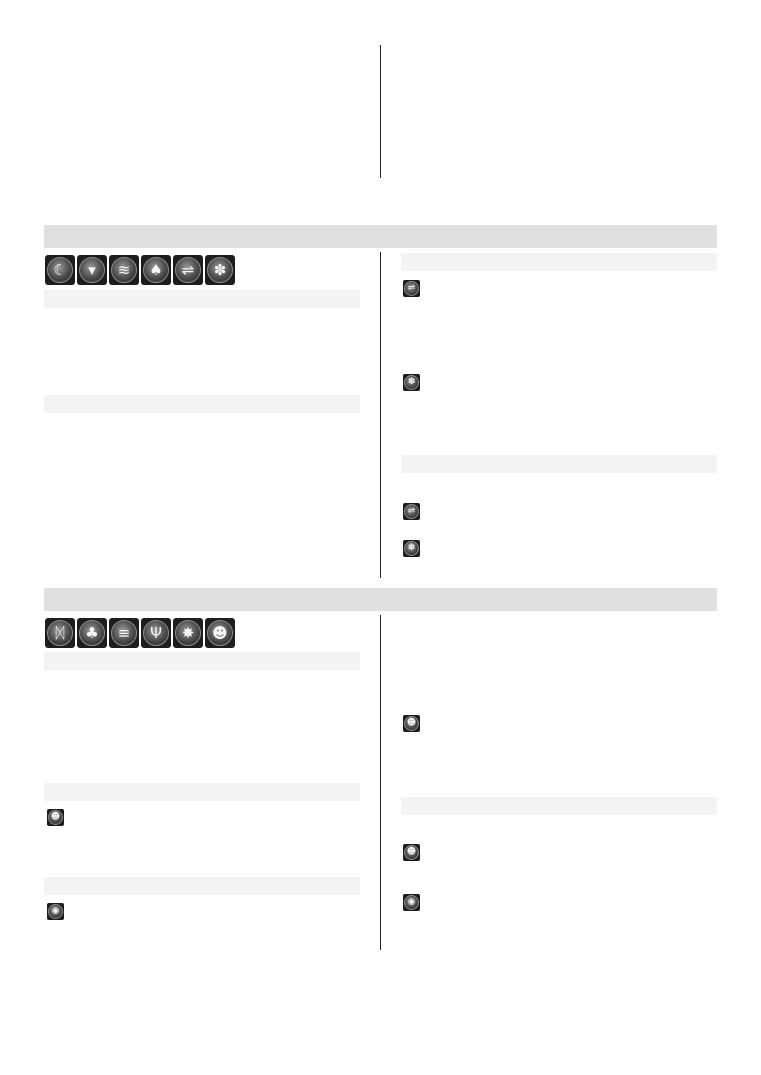 The width and height of the screenshot is (761, 1075). I want to click on section-1-icon-row: ☾ ▾ ≋ ♠ ⇌ ✽, so click(140, 270).